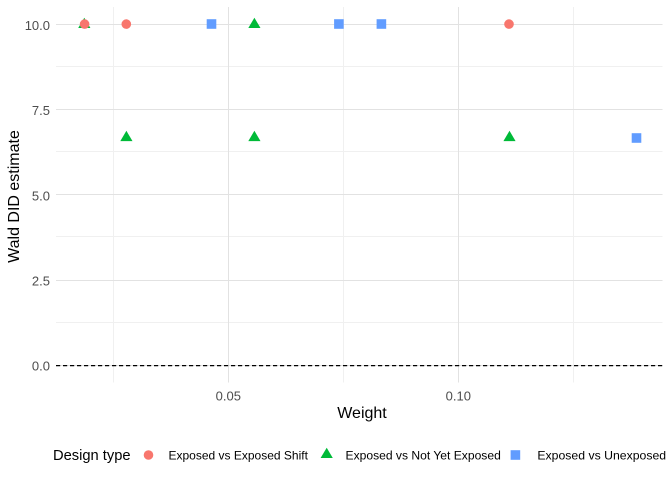 This screenshot has width=672, height=485. Describe the element at coordinates (41, 366) in the screenshot. I see `svg-text: 0.0` at that location.